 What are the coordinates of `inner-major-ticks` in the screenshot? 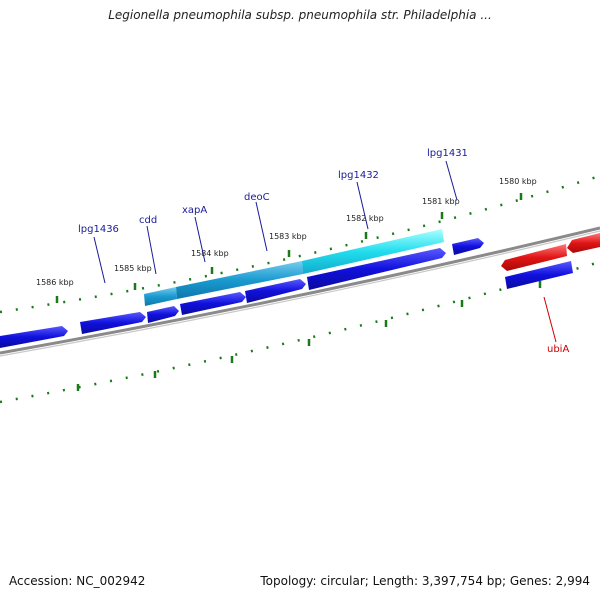 It's located at (309, 336).